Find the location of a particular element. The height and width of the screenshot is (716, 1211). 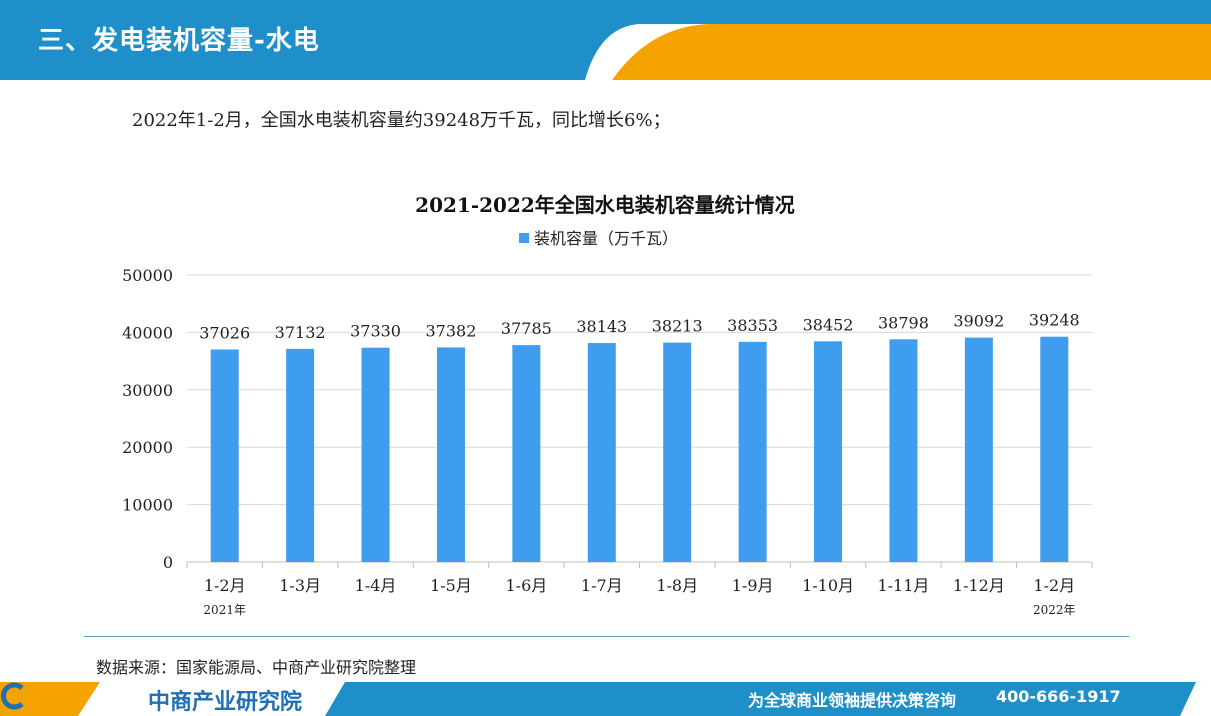

data-label: 39248 is located at coordinates (1054, 320).